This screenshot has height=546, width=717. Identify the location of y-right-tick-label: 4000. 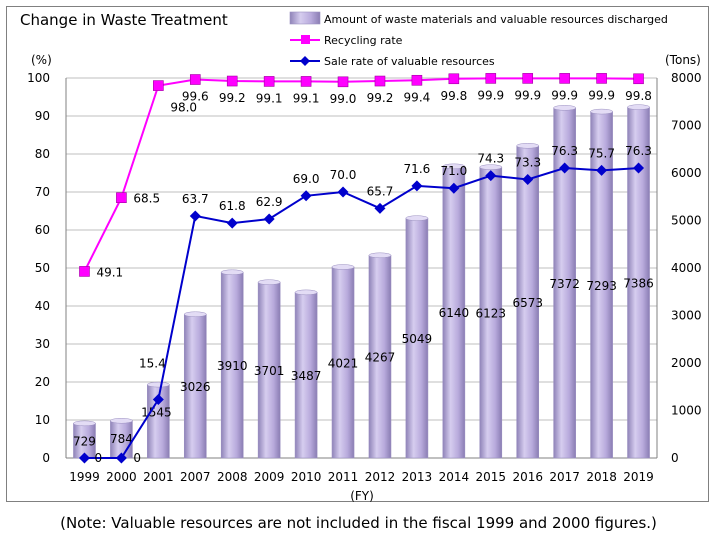
(686, 268).